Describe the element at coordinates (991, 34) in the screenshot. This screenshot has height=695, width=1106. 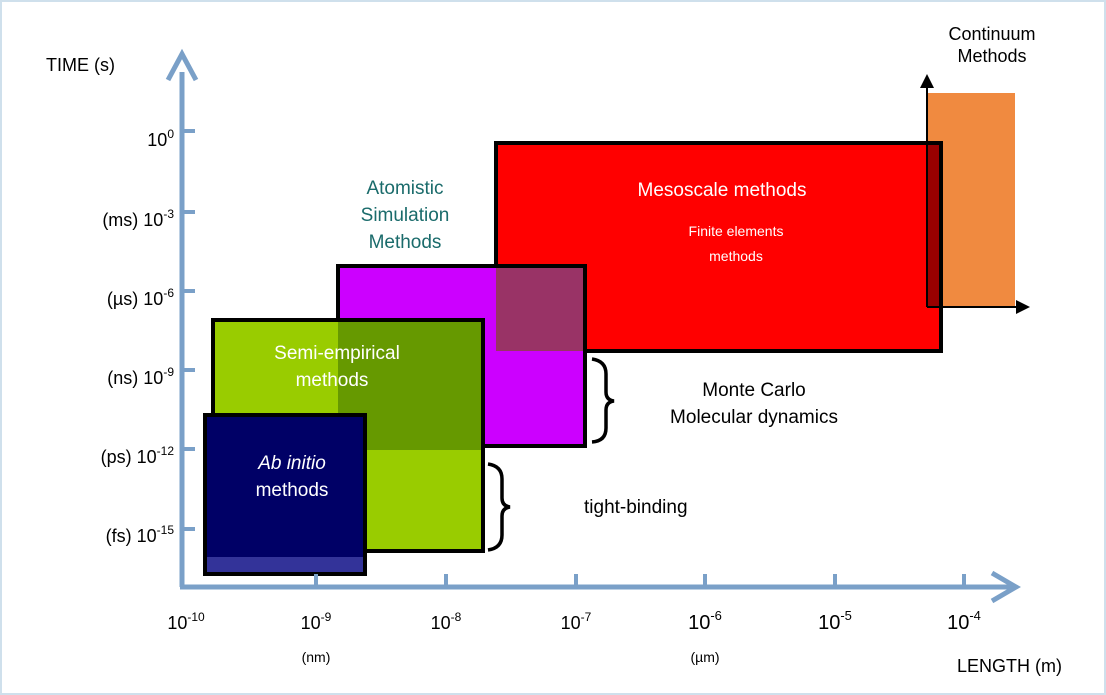
I see `continuum-label: Continuum` at that location.